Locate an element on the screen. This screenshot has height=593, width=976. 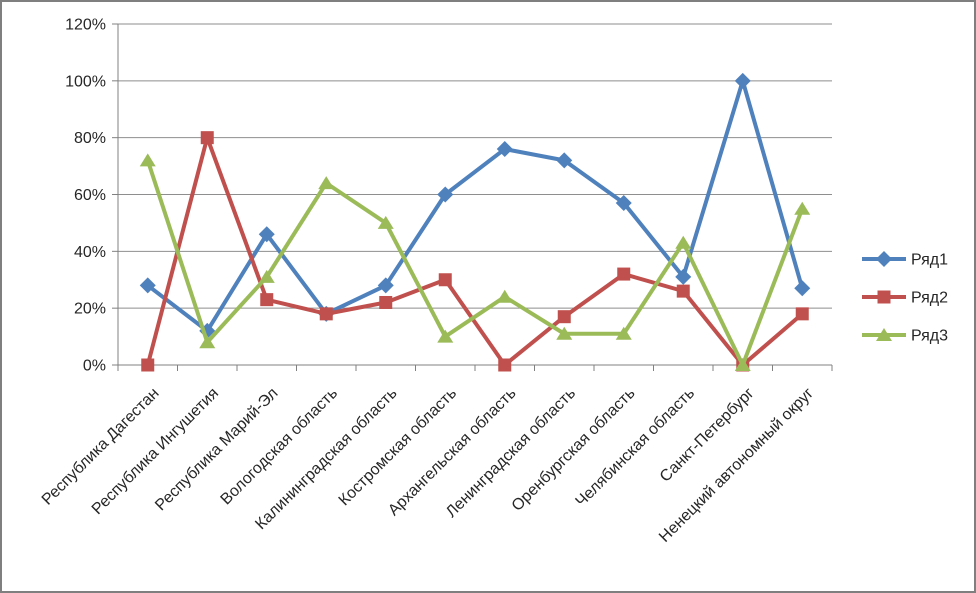
legend-item-Ряд1: Ряд1 is located at coordinates (905, 260).